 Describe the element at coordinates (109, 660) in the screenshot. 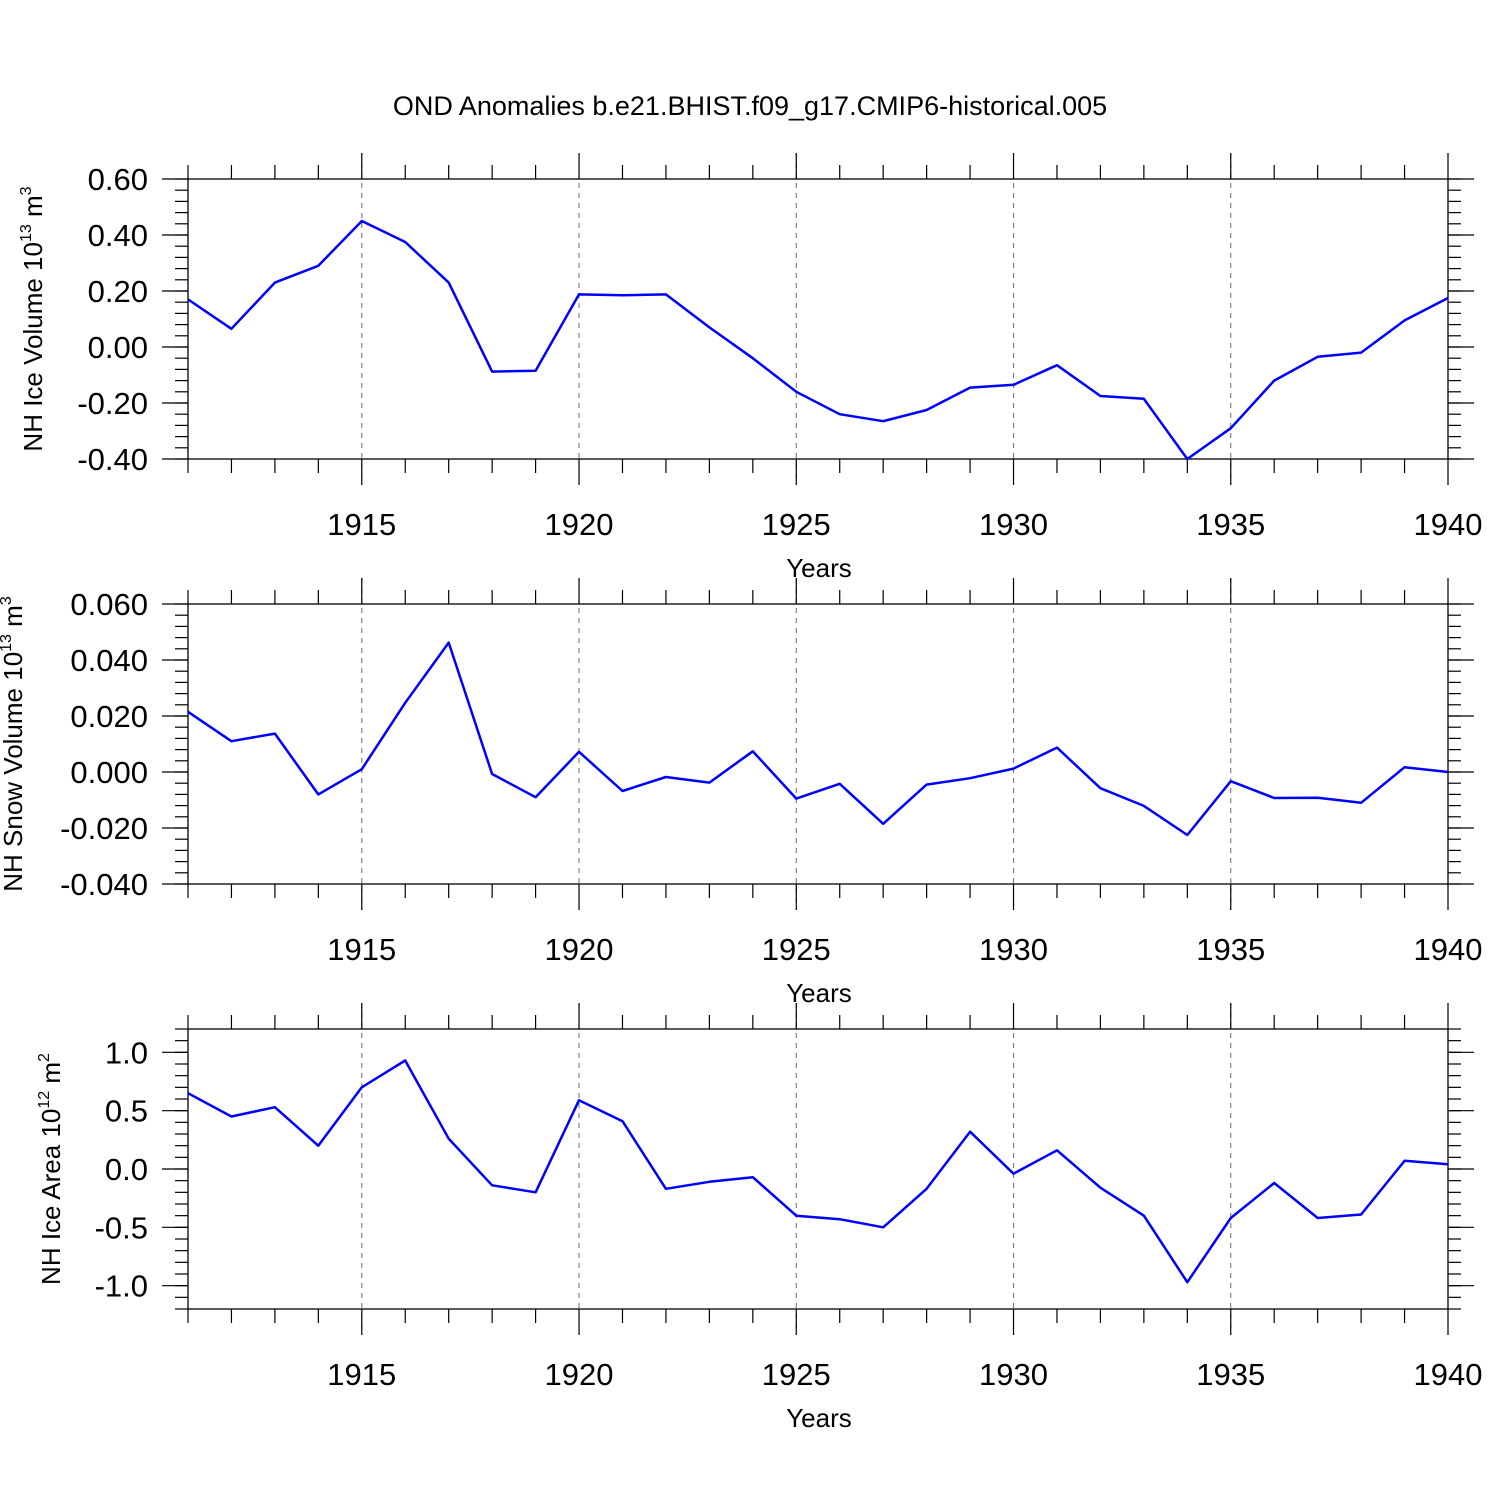

I see `y-tick-label: 0.040` at that location.